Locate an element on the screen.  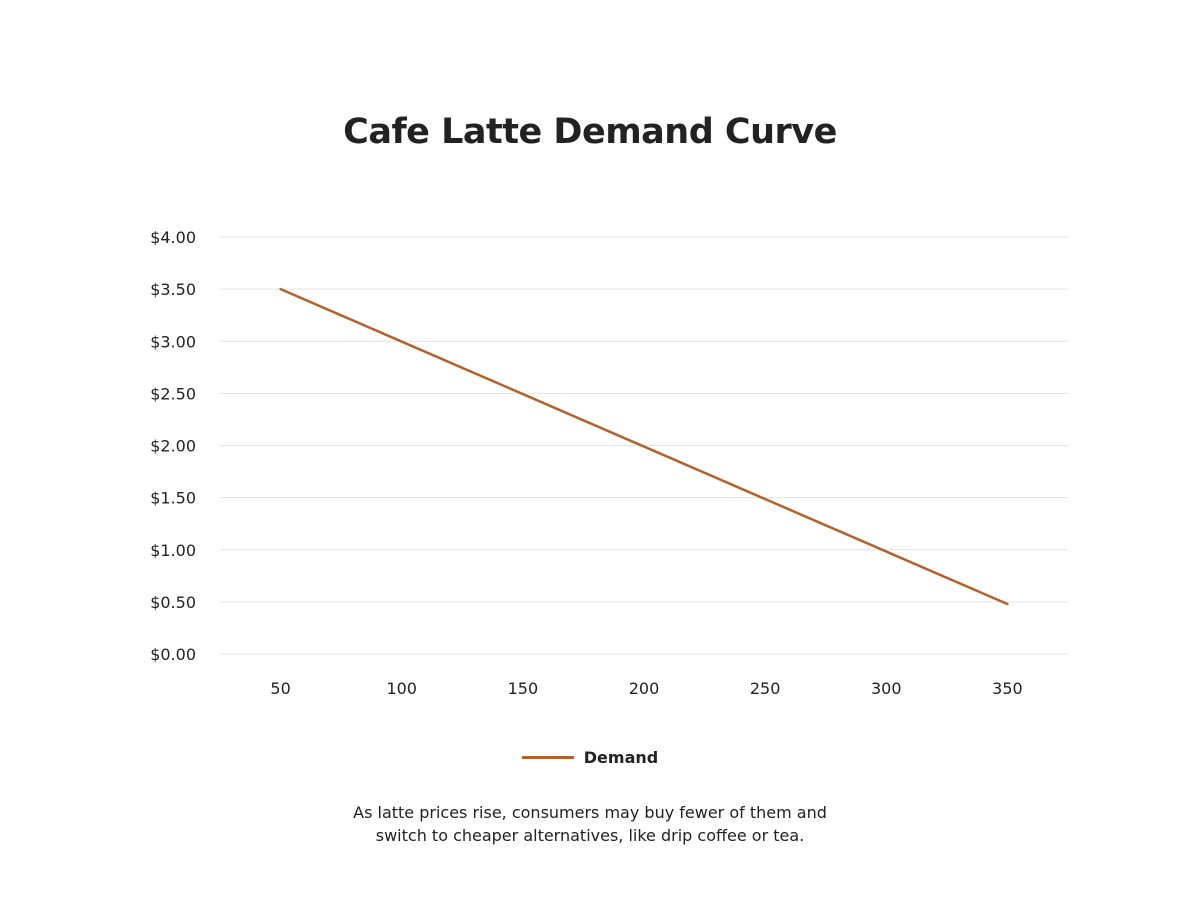
y-tick-label: $2.00 is located at coordinates (173, 446).